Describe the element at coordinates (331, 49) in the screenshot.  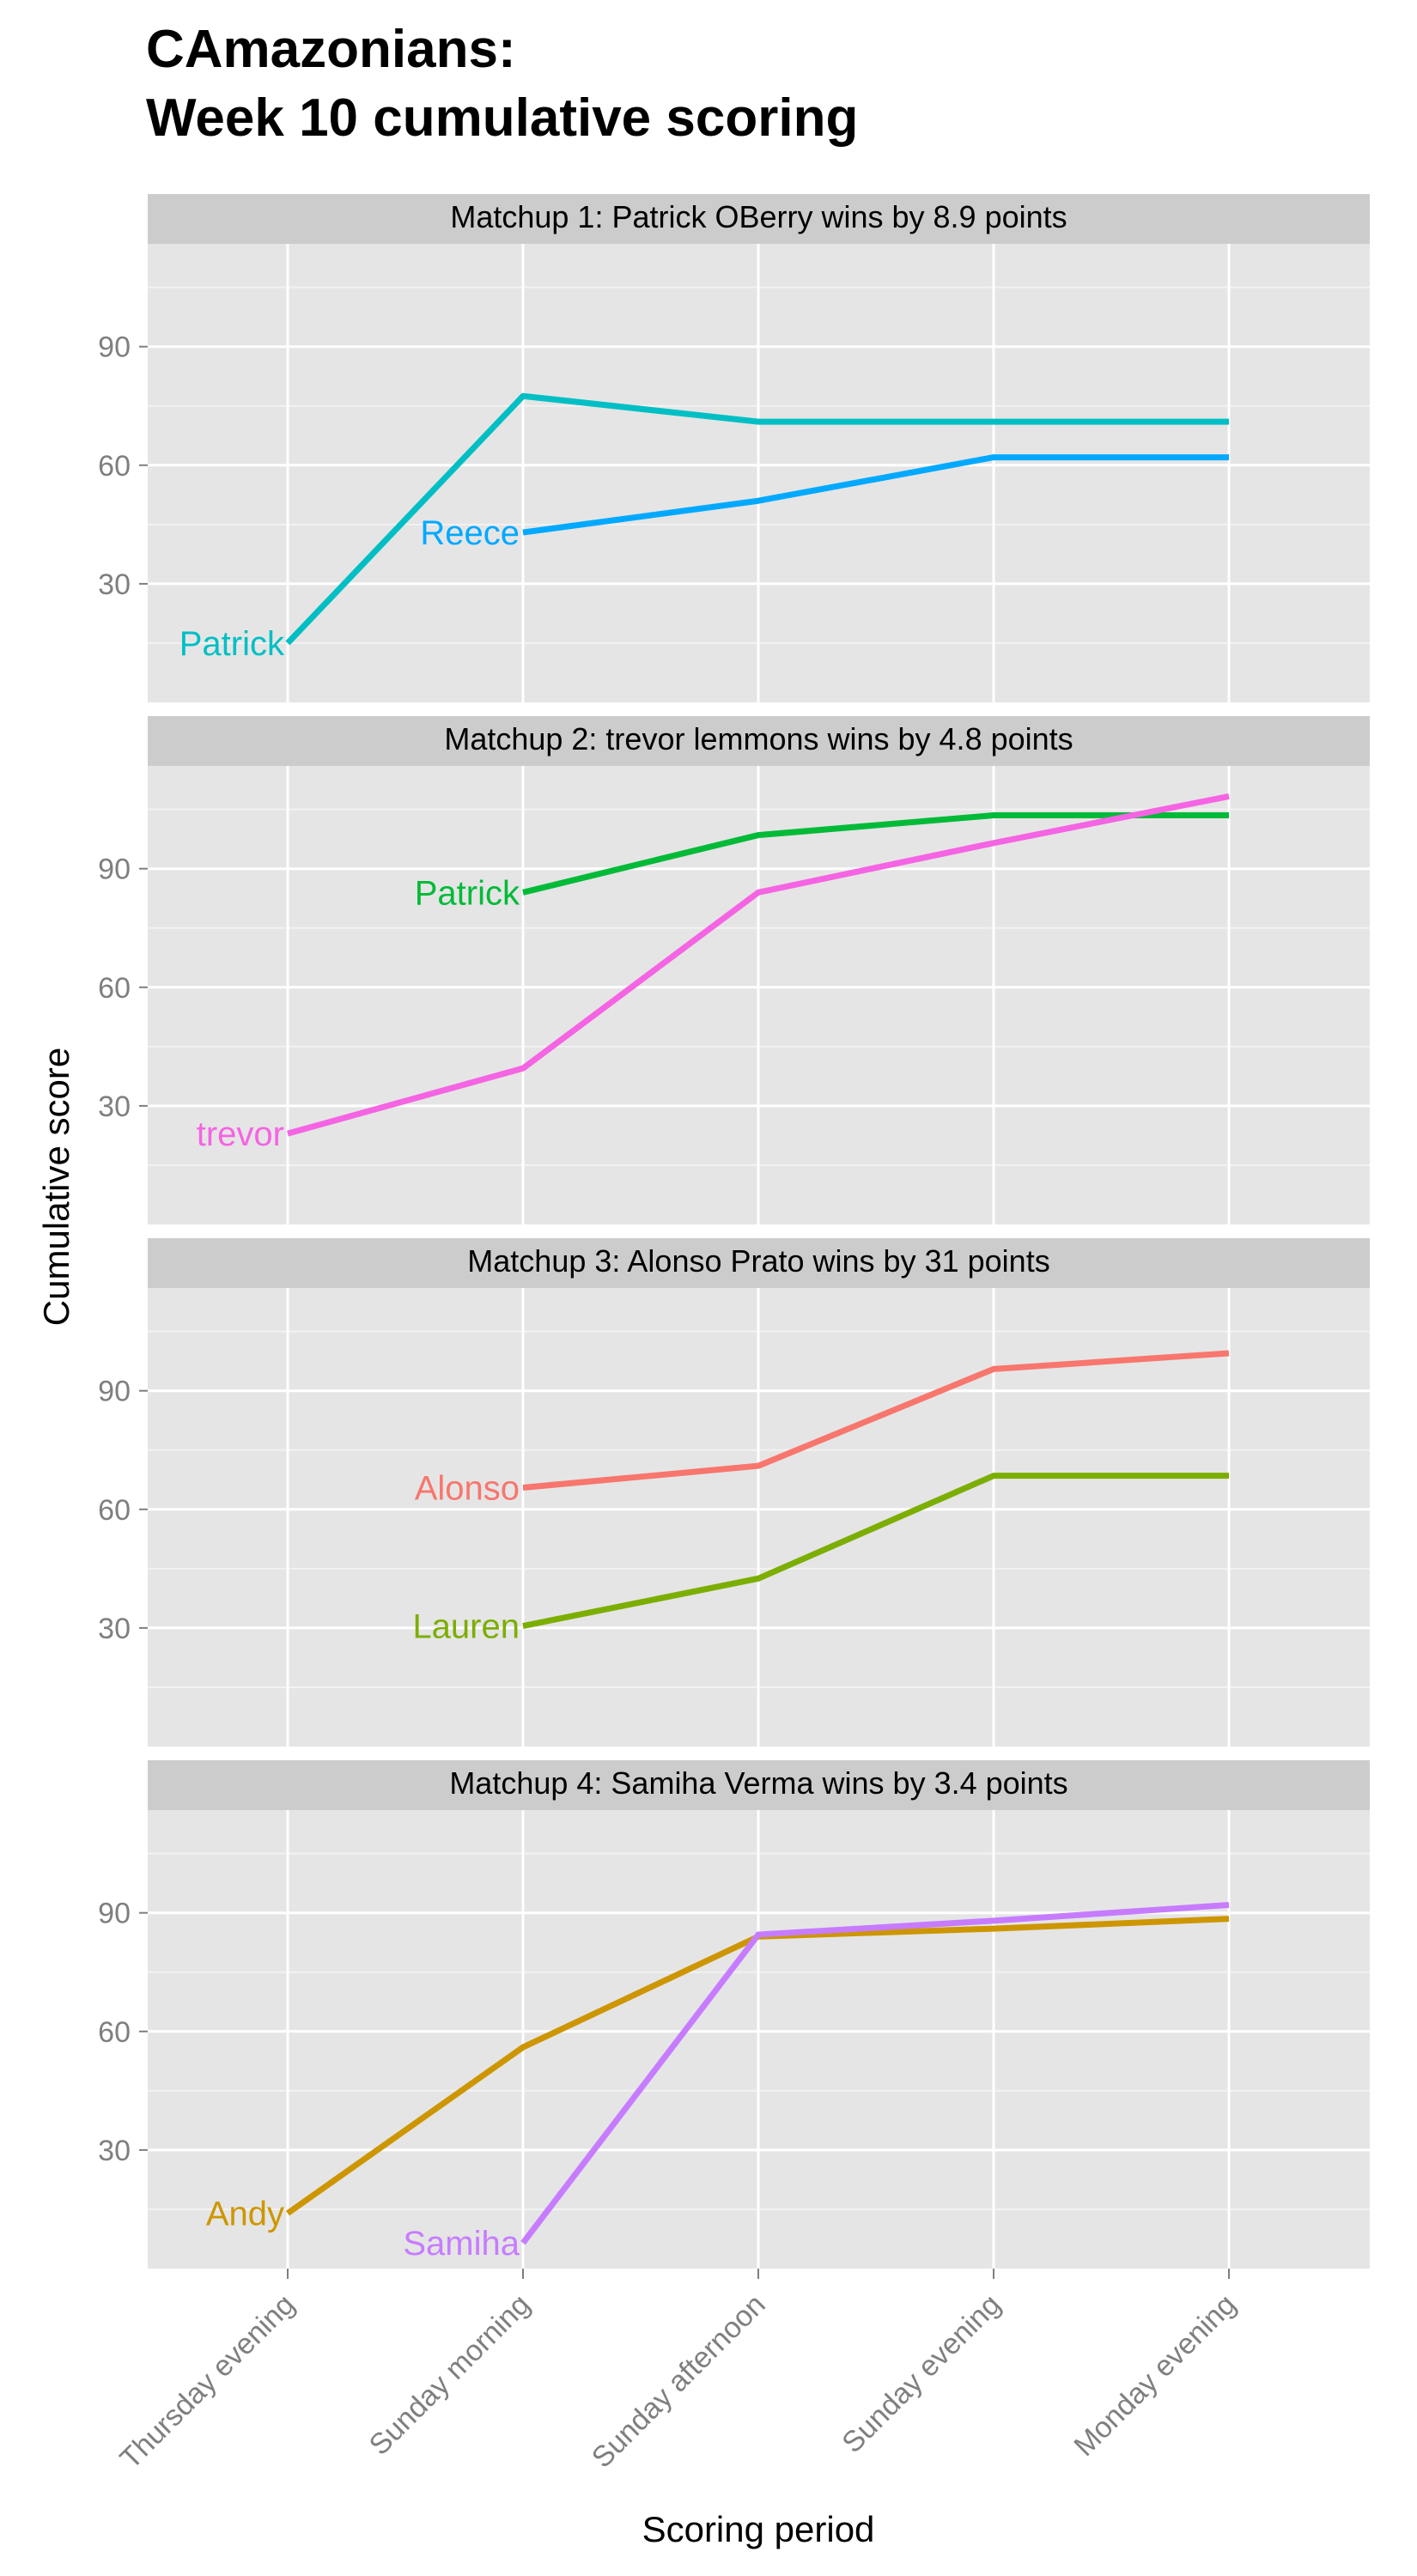
I see `chart-title-line-1: CAmazonians:` at that location.